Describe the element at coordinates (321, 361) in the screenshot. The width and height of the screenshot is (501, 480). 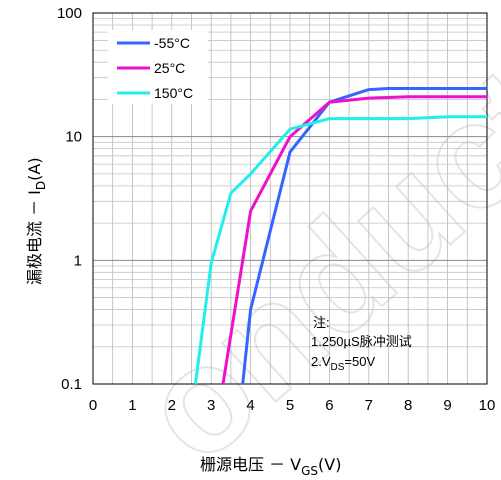
I see `annotation-line3-main: 2.V` at that location.